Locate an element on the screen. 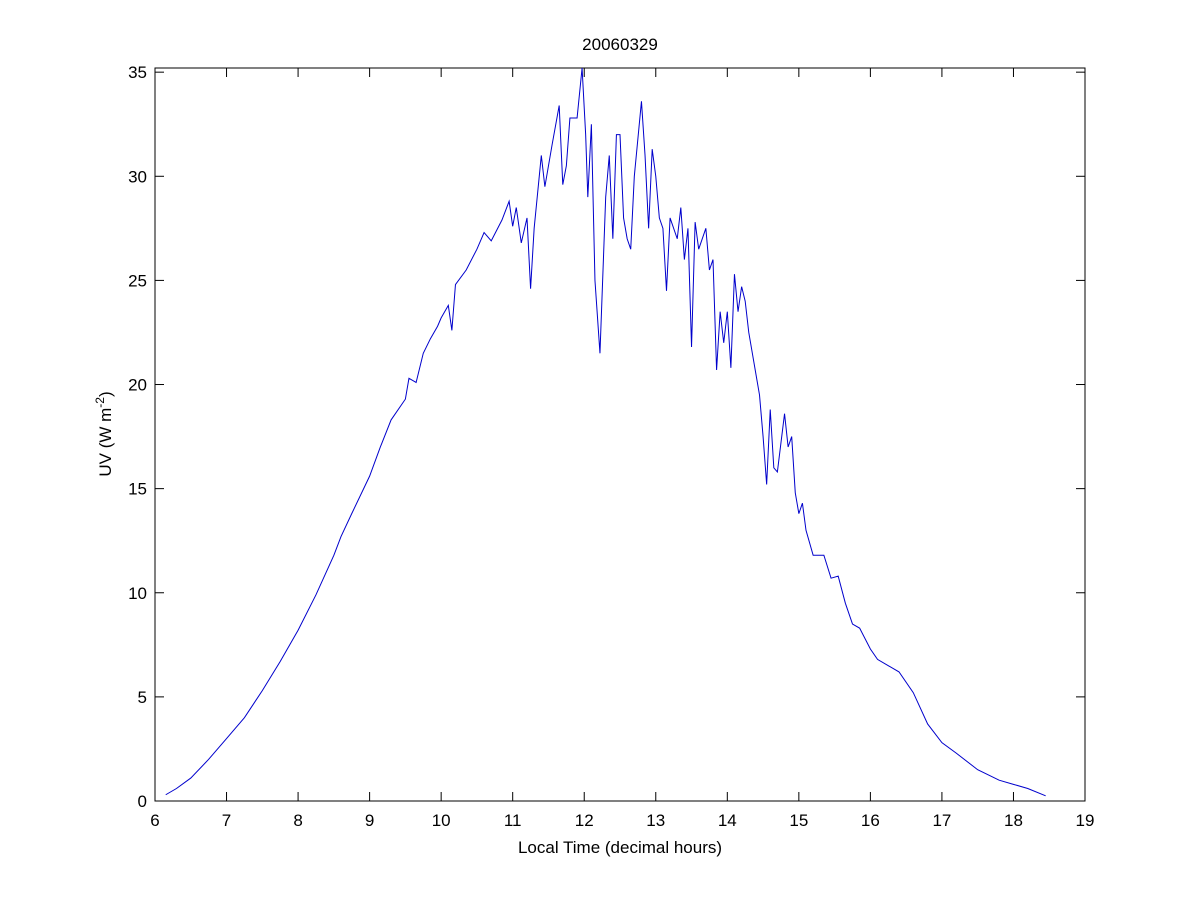  x-tick-label: 16 is located at coordinates (870, 820).